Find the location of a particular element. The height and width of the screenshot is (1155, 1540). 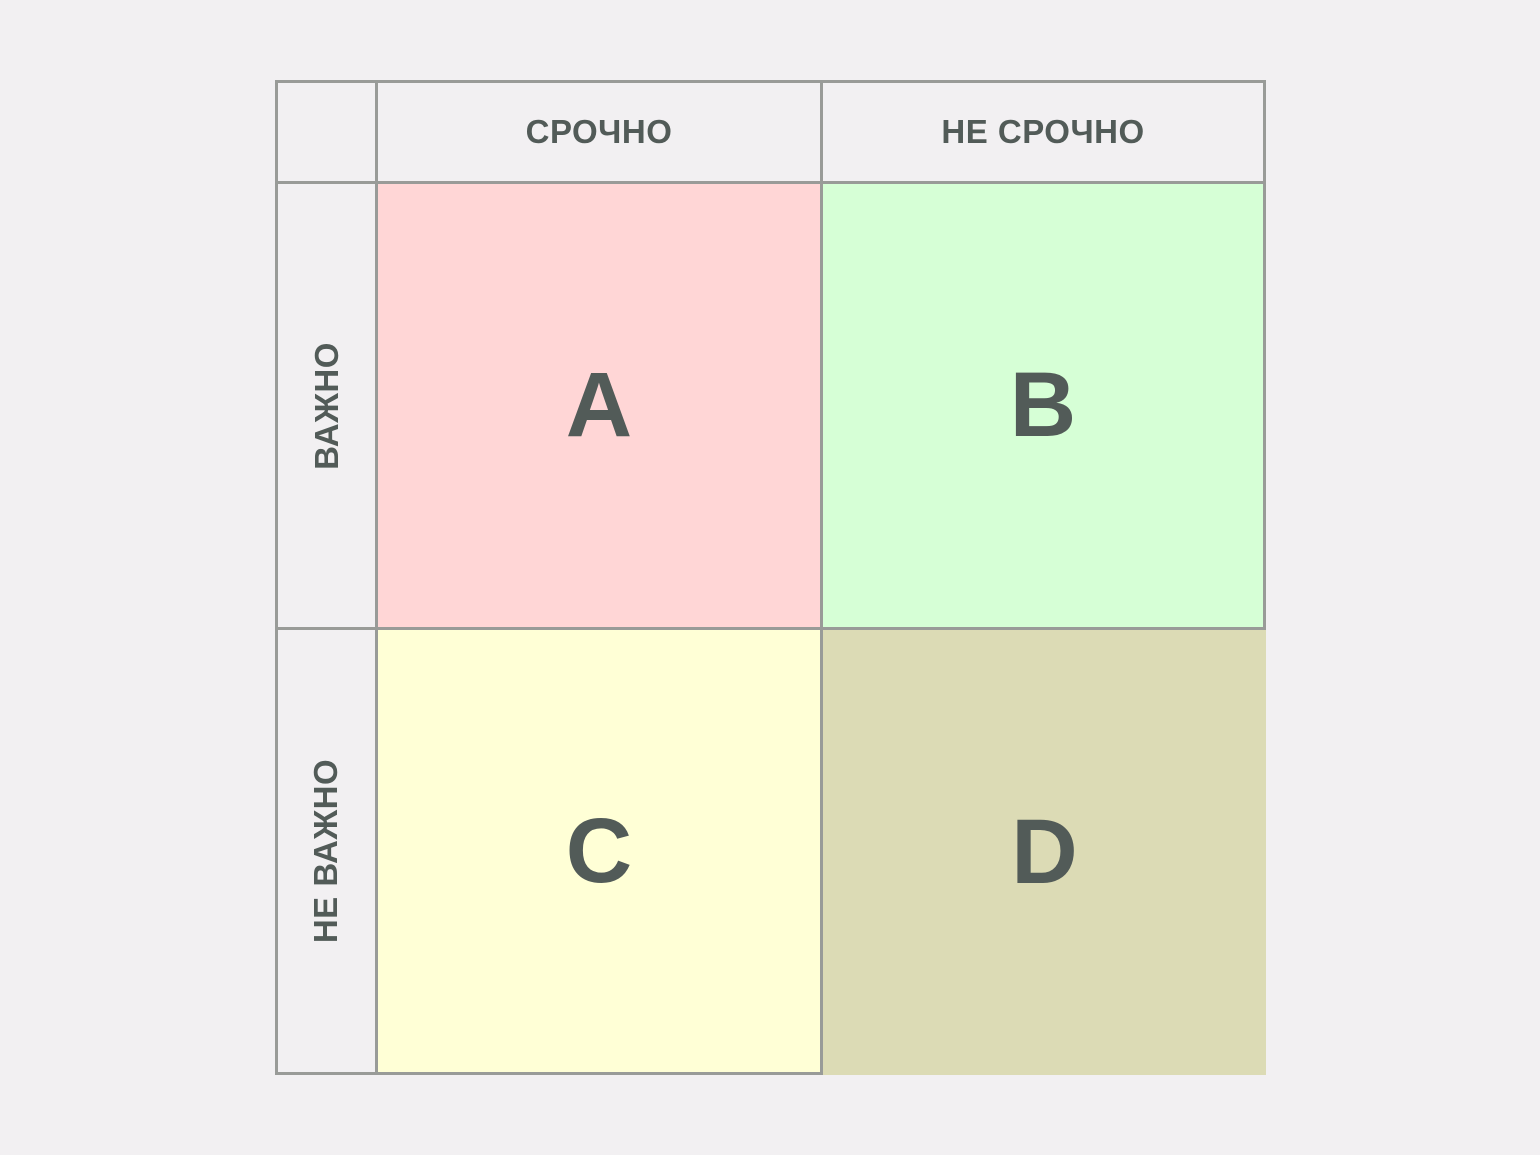

quadrant-label: B is located at coordinates (1043, 405).